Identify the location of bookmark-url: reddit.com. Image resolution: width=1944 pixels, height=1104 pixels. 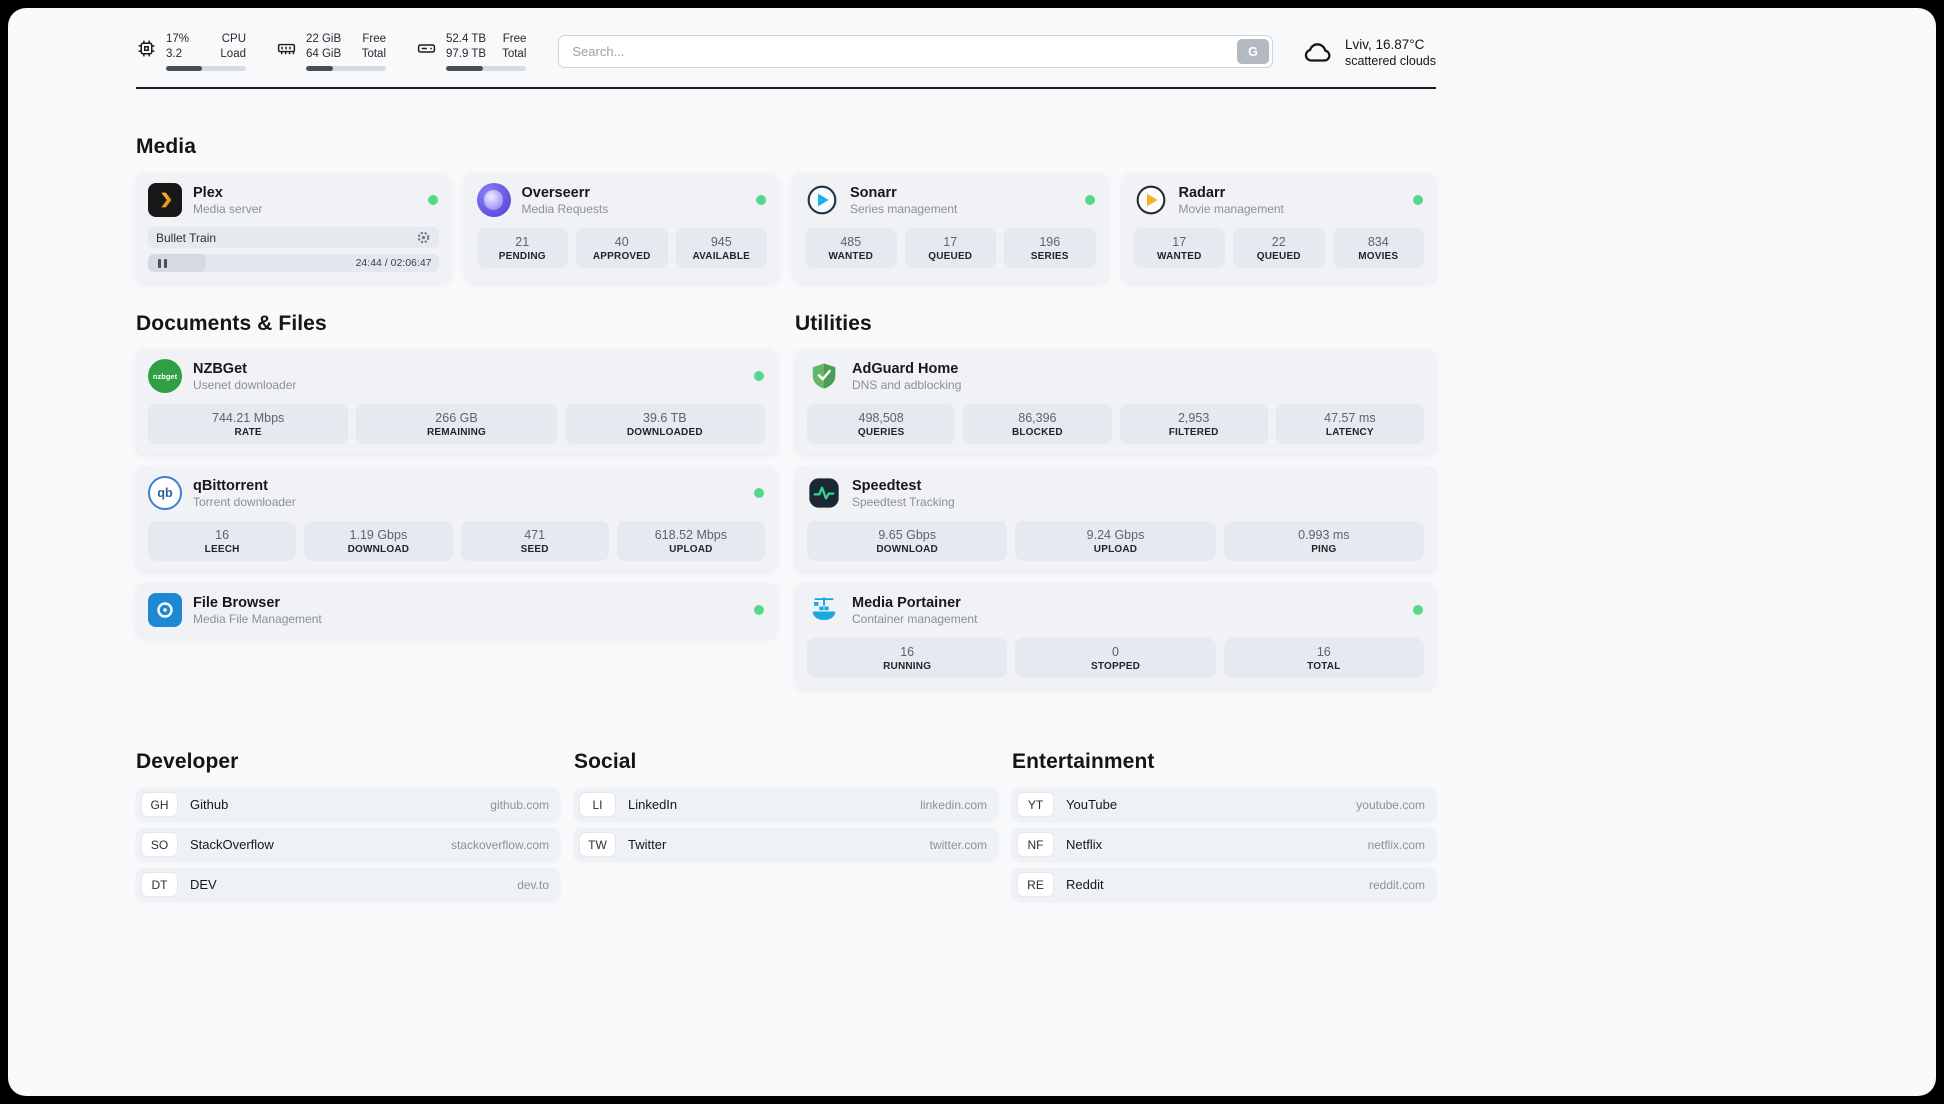
(1396, 884).